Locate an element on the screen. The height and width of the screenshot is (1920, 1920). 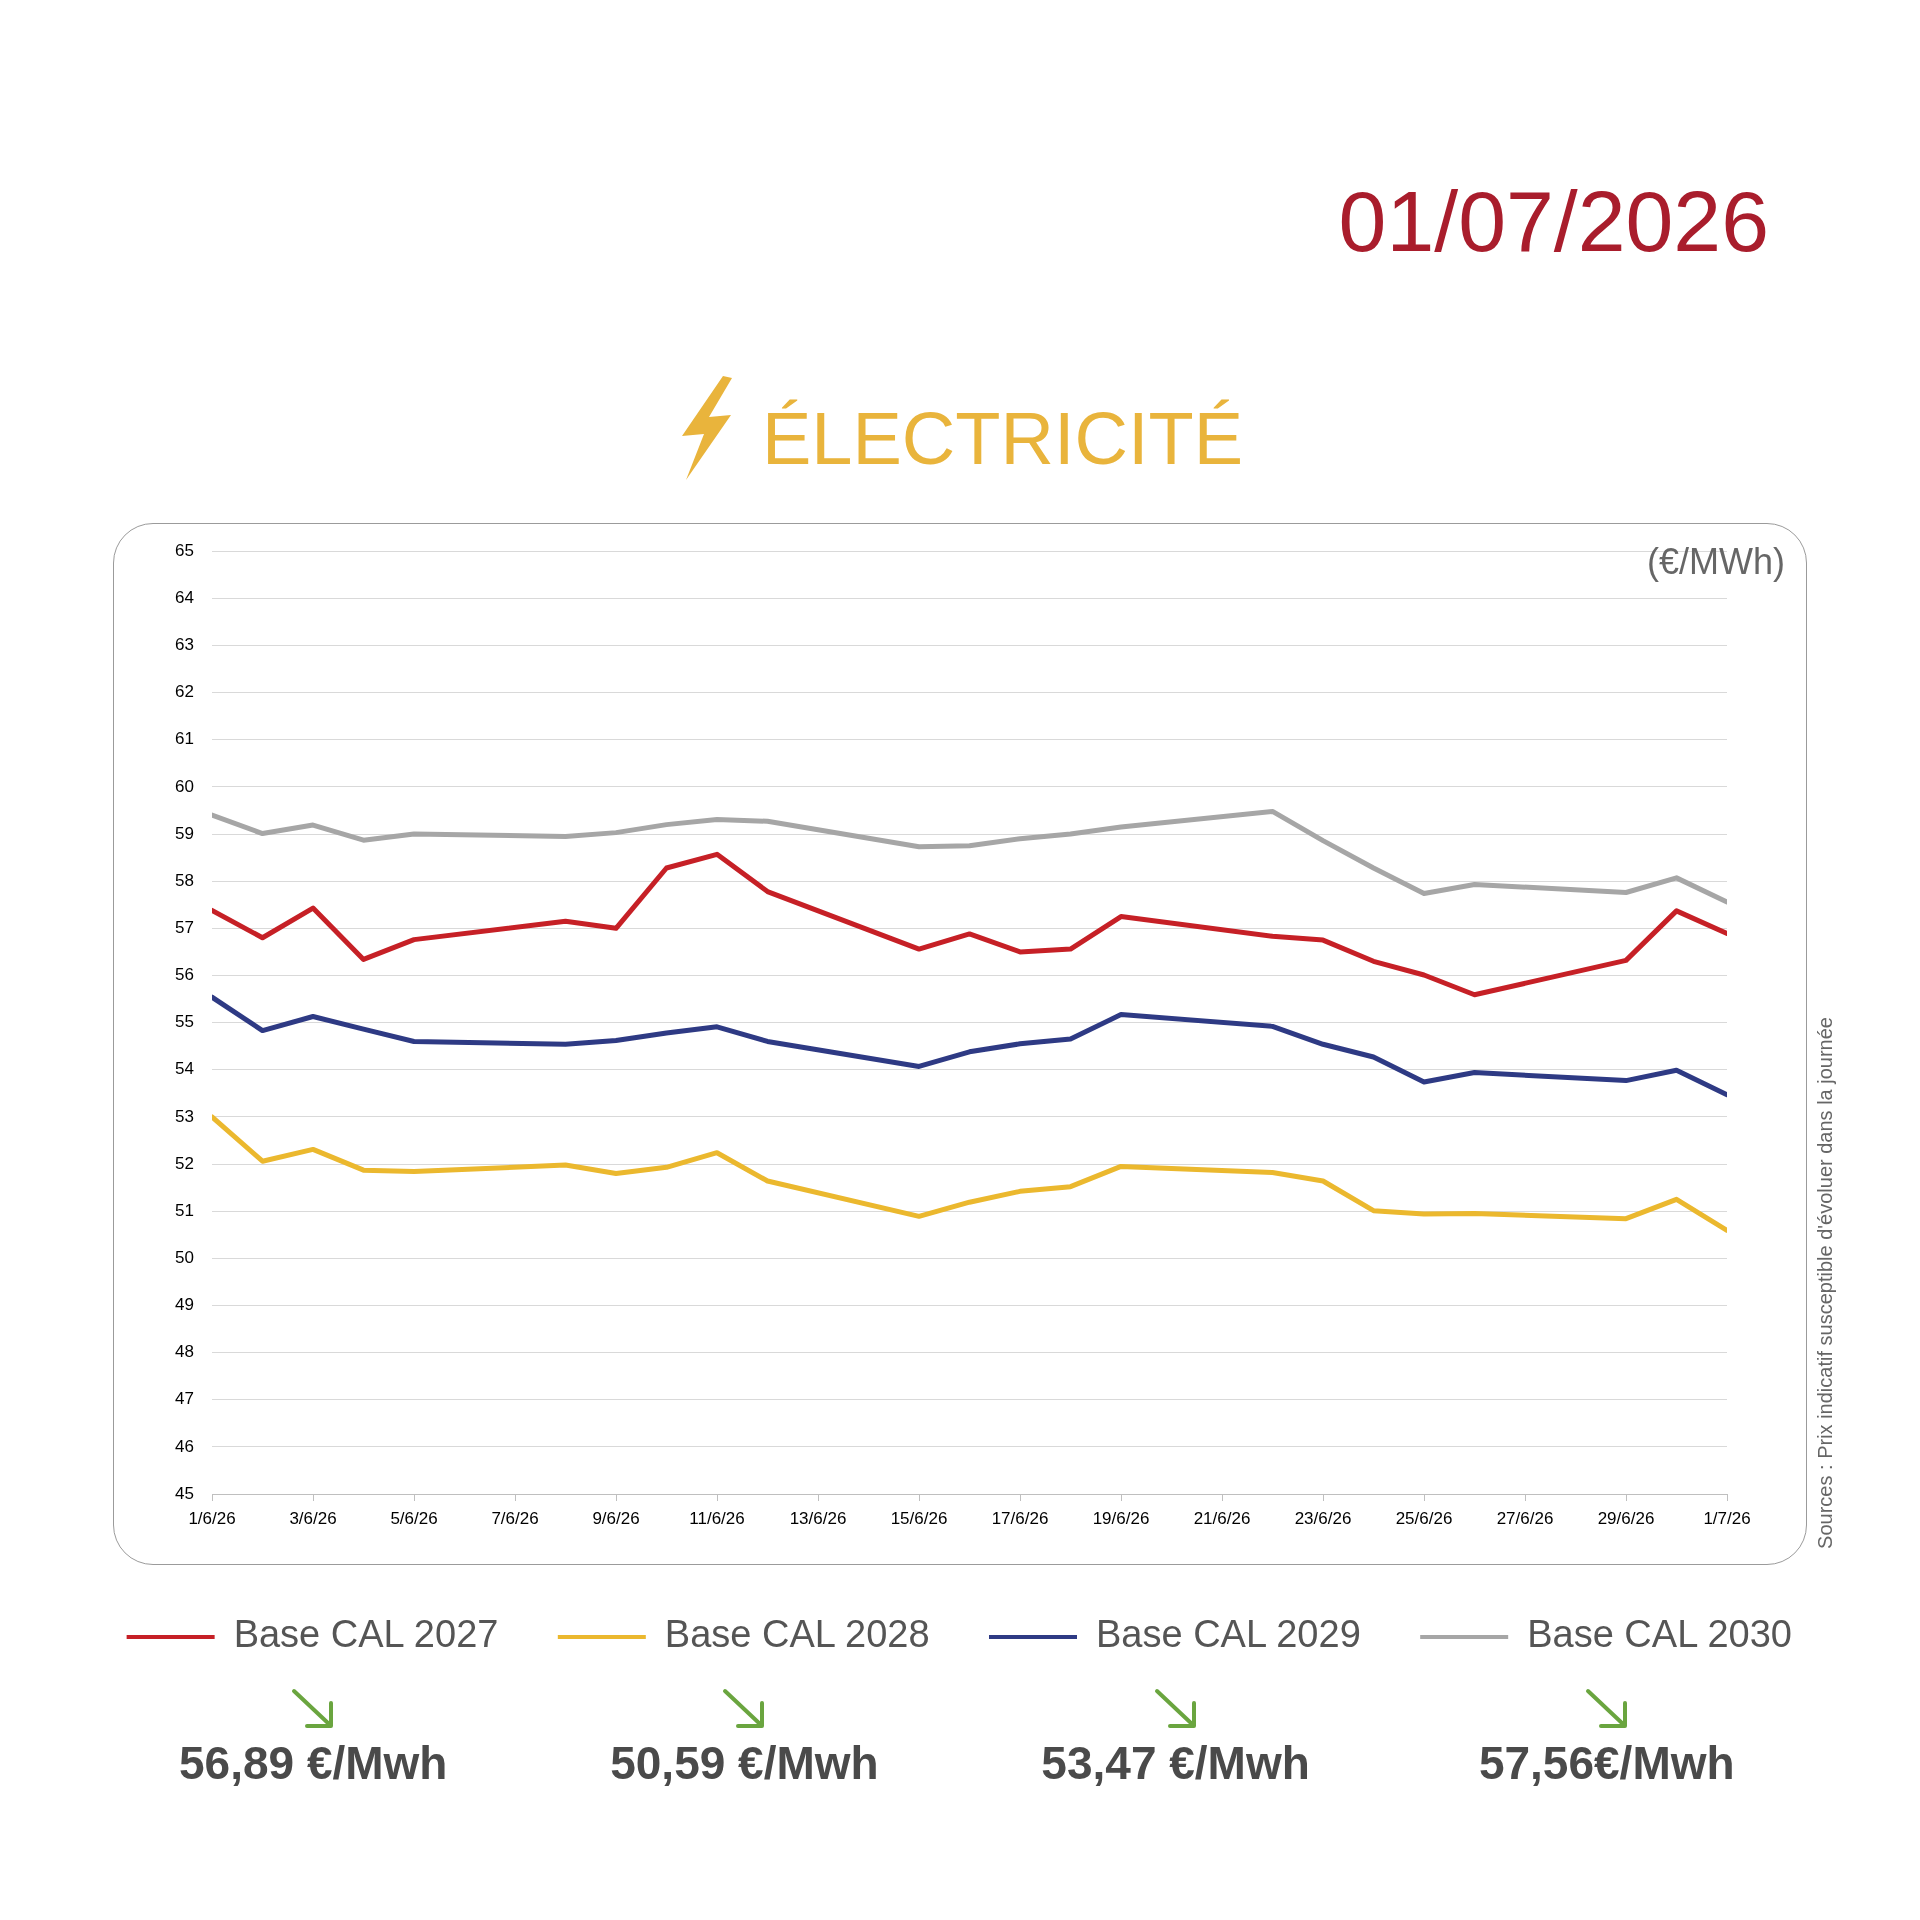
x-tick-label: 13/6/26 is located at coordinates (818, 1518).